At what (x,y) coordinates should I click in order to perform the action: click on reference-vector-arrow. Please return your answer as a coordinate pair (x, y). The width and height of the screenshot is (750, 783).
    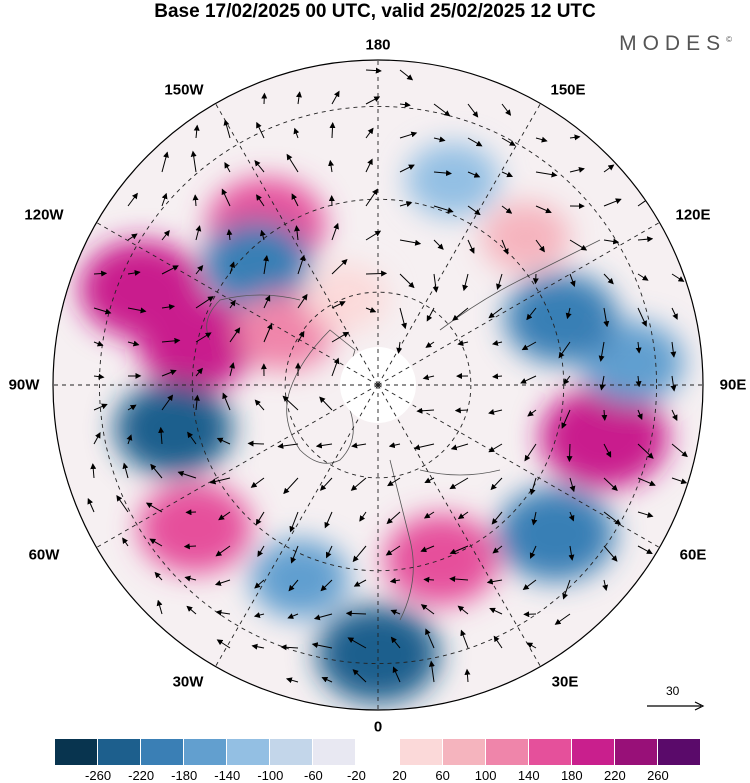
    Looking at the image, I should click on (676, 706).